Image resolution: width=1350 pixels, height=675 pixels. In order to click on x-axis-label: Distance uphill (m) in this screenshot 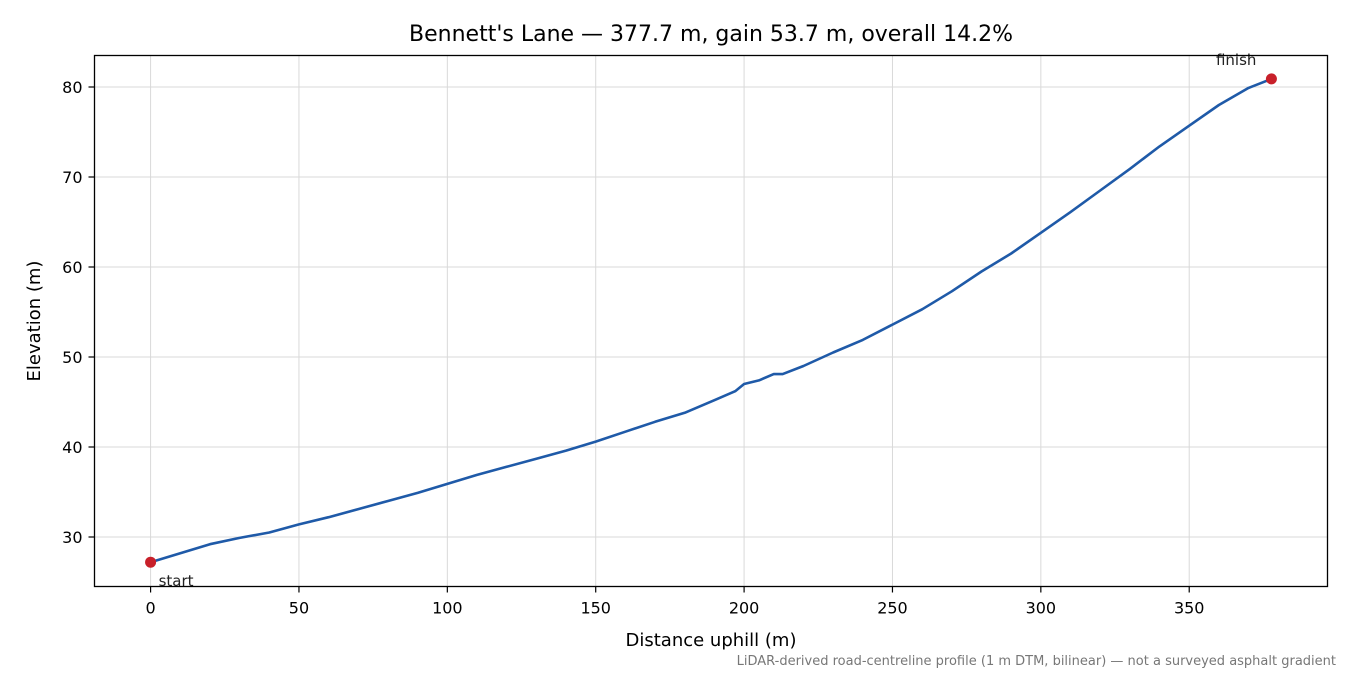, I will do `click(711, 640)`.